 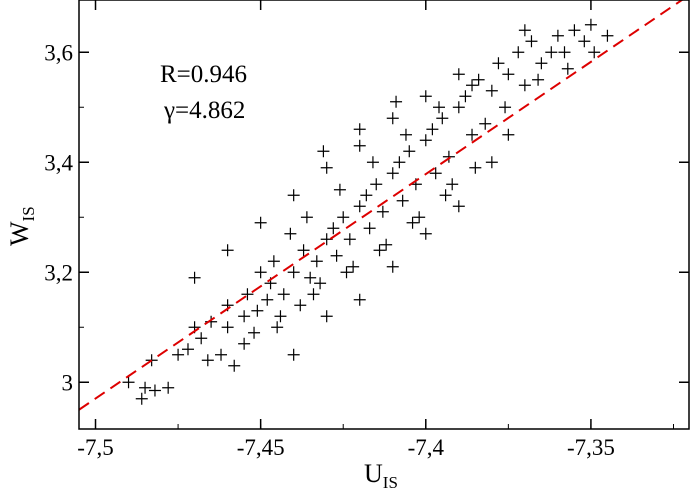 I want to click on x-tick-label: -7,45, so click(x=261, y=447).